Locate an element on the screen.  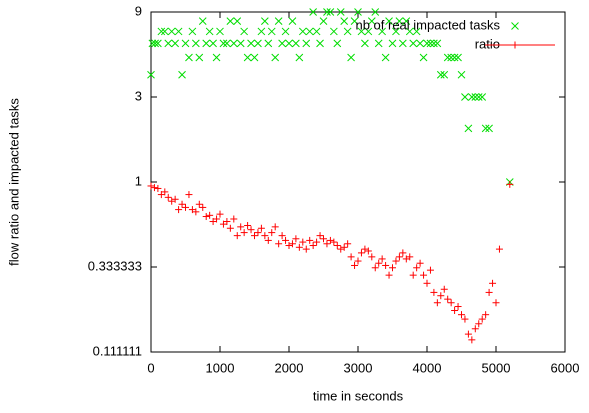
legend-marker is located at coordinates (515, 45).